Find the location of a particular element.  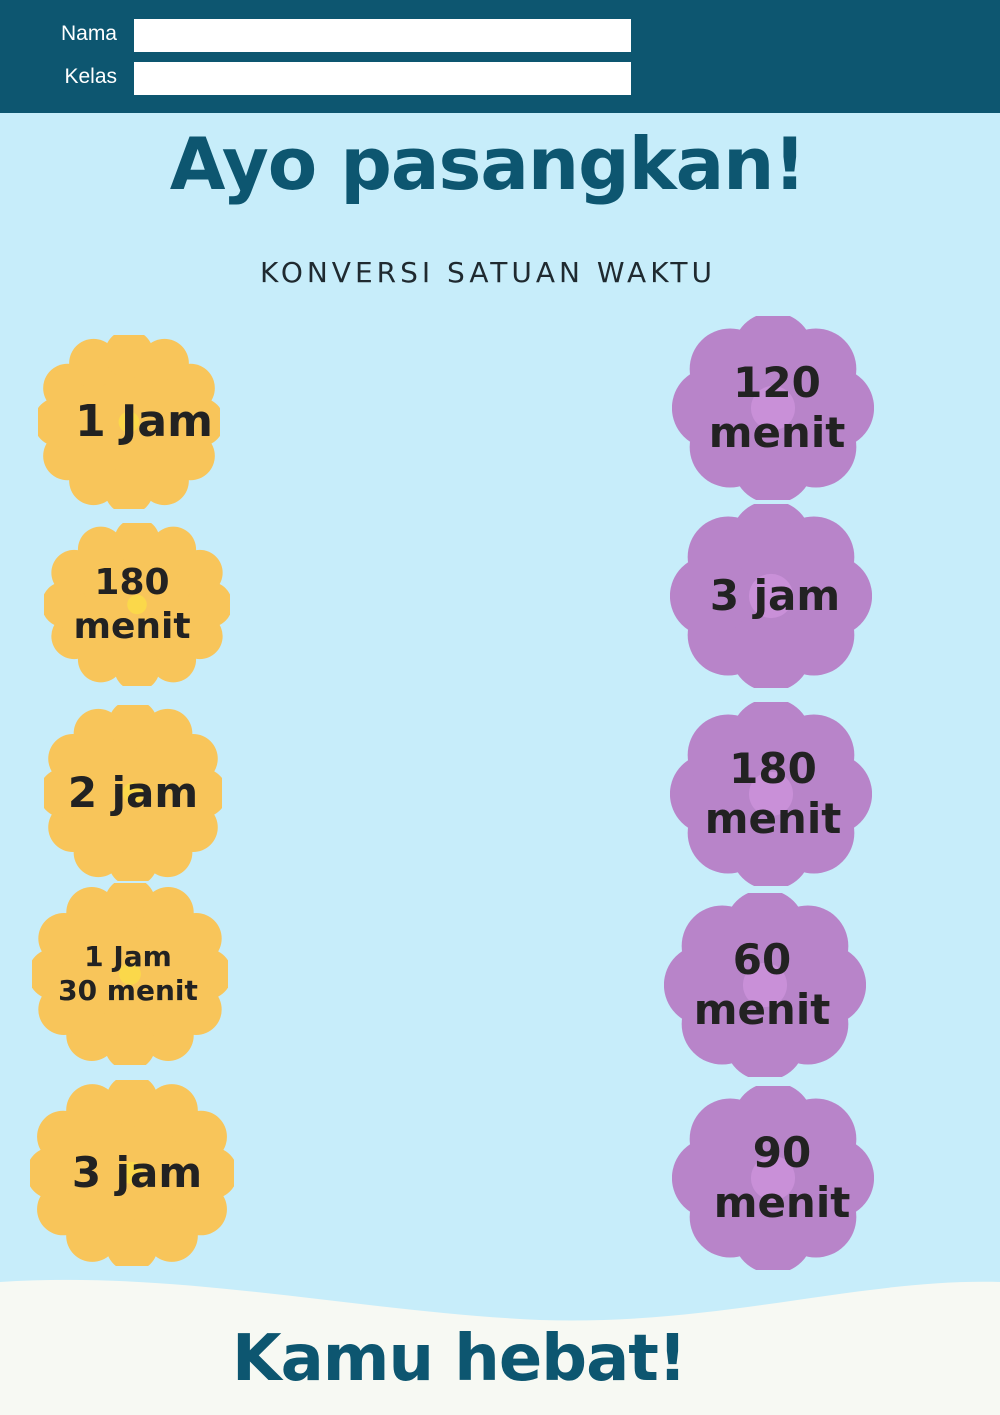

name-field is located at coordinates (382, 35).